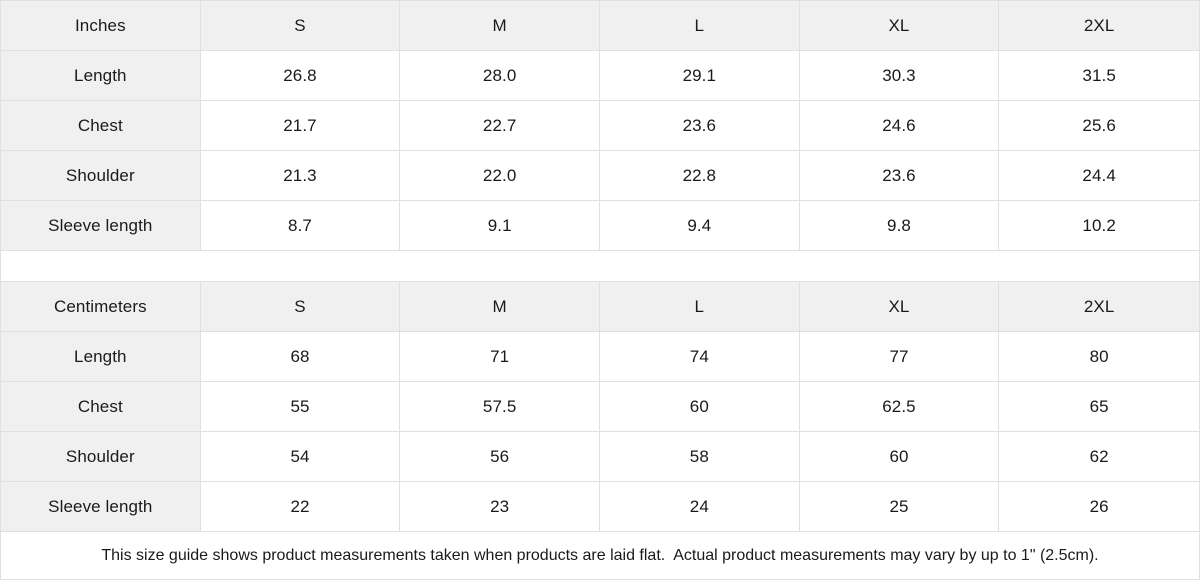 Image resolution: width=1200 pixels, height=580 pixels. What do you see at coordinates (700, 357) in the screenshot?
I see `measurement-cell: 74` at bounding box center [700, 357].